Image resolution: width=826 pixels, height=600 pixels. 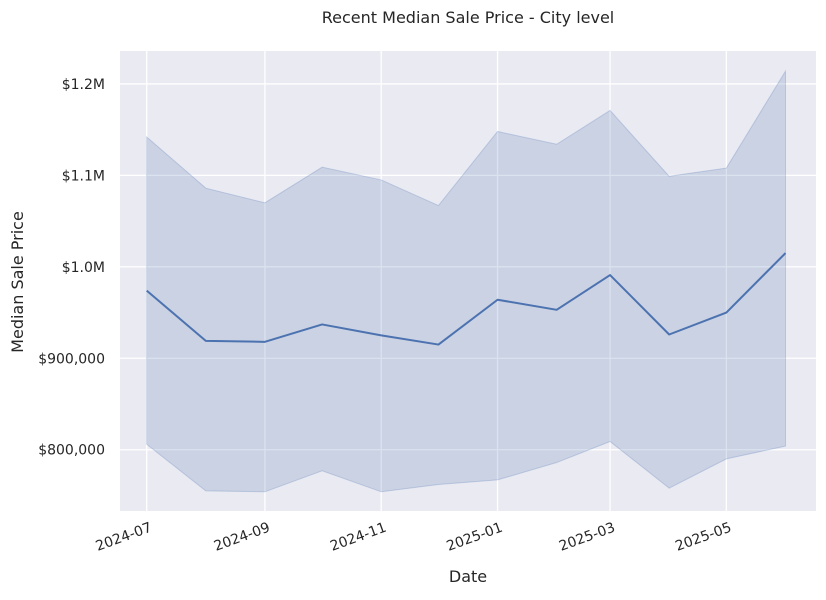 I want to click on x-tick-label: 2024-07, so click(x=124, y=537).